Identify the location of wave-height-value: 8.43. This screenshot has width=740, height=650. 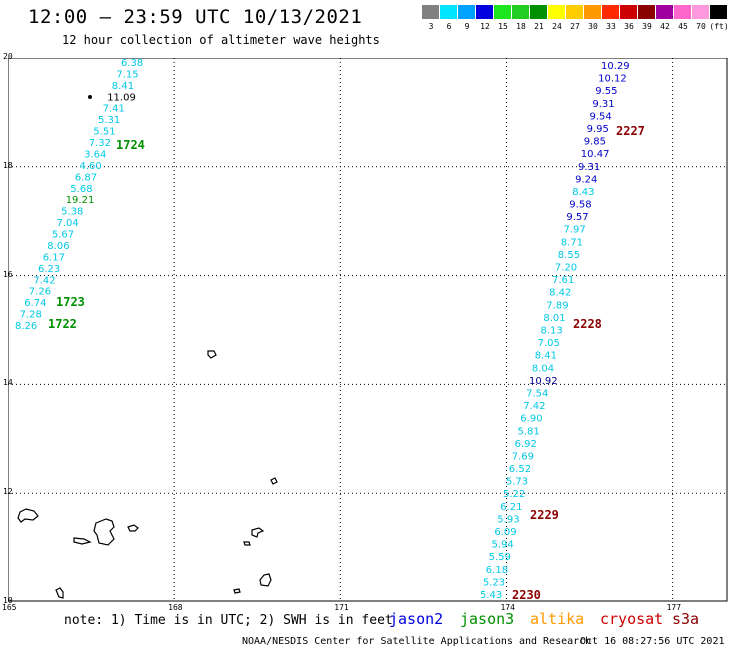
(583, 192).